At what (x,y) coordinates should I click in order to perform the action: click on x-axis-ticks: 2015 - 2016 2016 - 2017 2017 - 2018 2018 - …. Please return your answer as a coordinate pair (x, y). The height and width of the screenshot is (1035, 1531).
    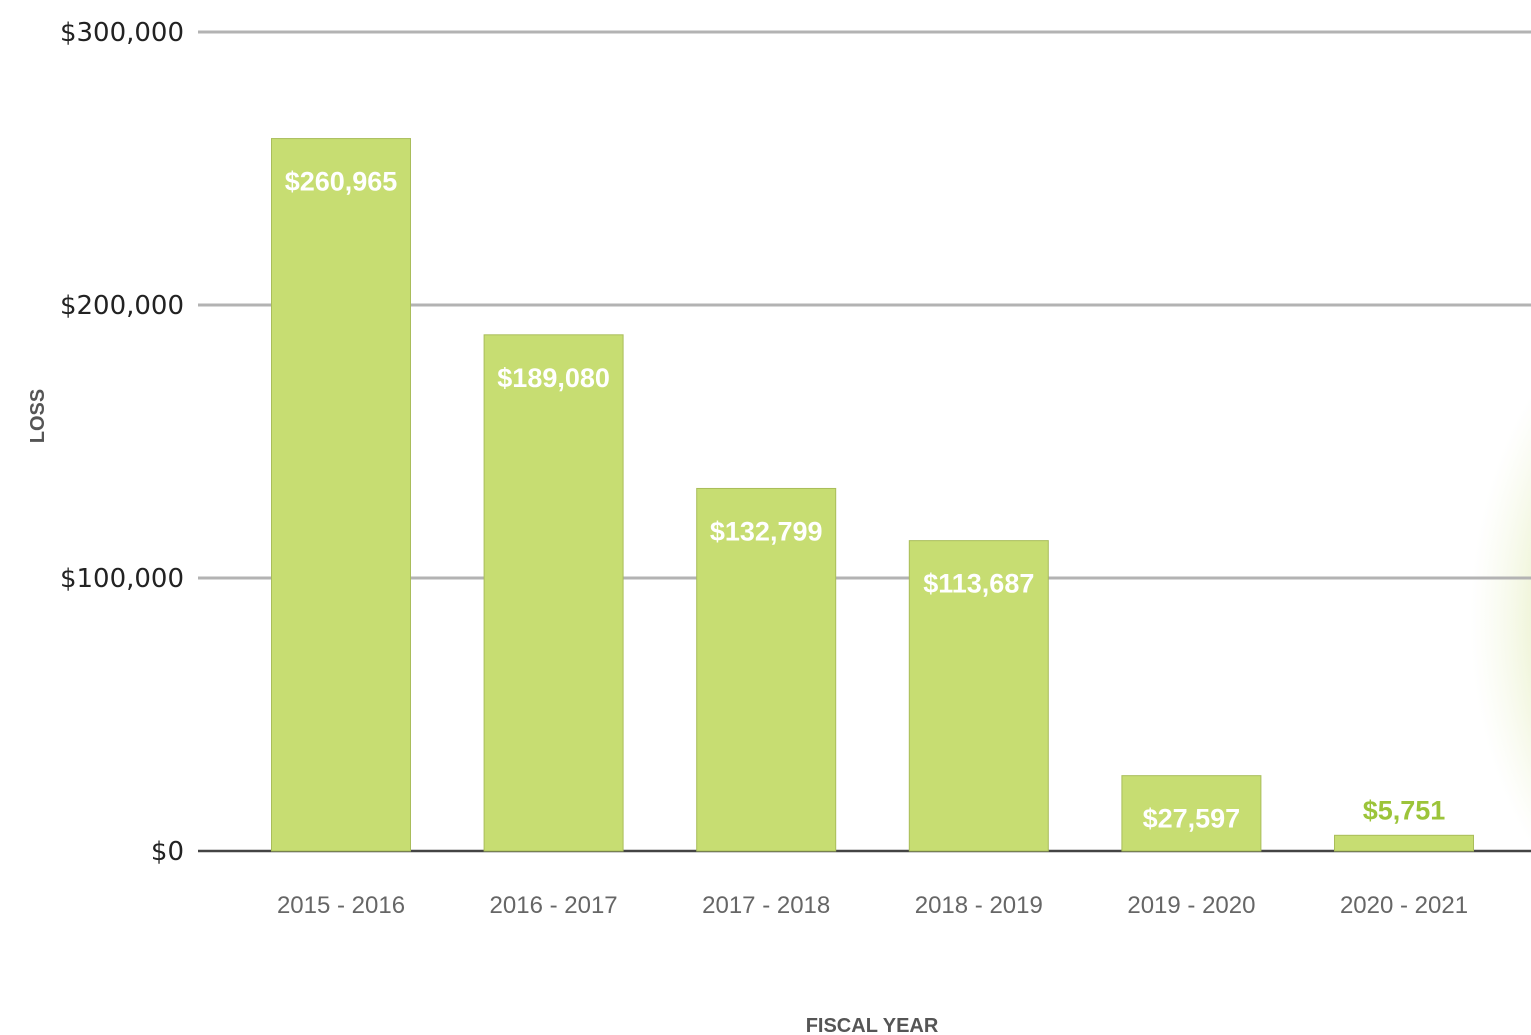
    Looking at the image, I should click on (872, 905).